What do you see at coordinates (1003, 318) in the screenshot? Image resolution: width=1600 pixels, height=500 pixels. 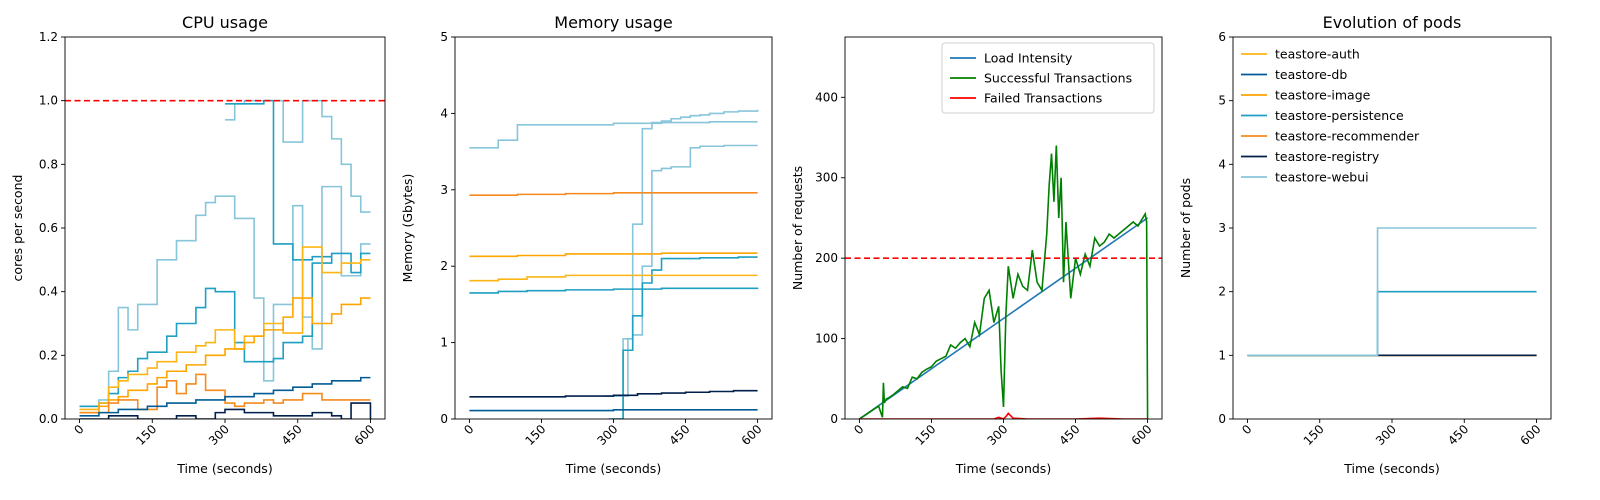 I see `series-line-load-intensity` at bounding box center [1003, 318].